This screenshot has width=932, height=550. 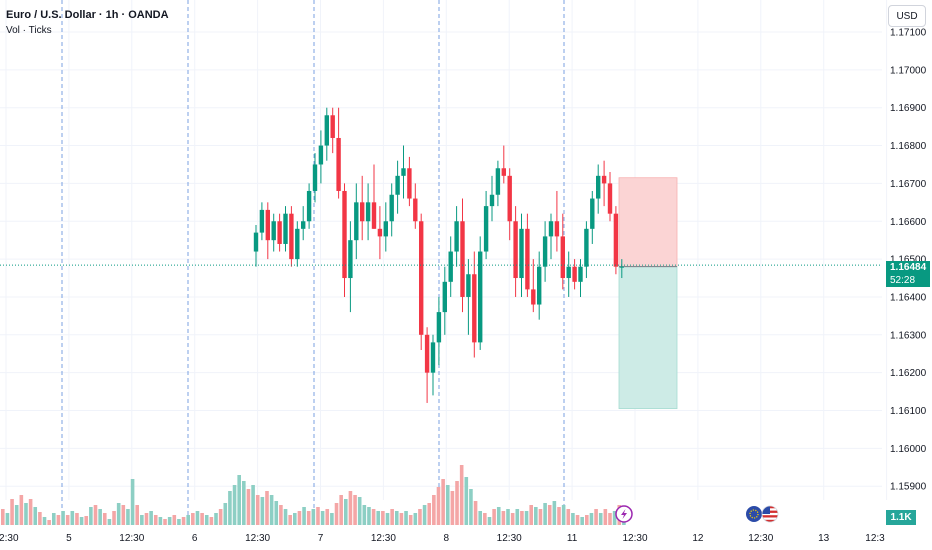 I want to click on price-tick-label: 1.16200, so click(x=908, y=373).